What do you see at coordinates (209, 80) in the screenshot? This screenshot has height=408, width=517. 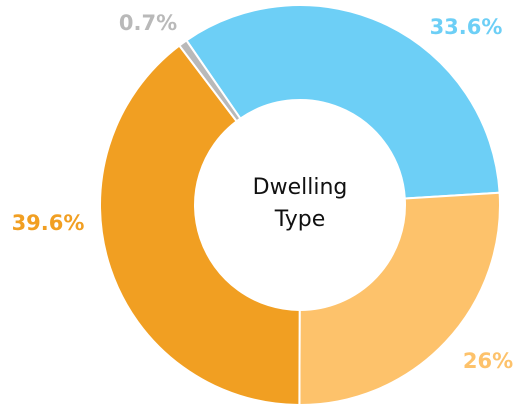 I see `donut-slice` at bounding box center [209, 80].